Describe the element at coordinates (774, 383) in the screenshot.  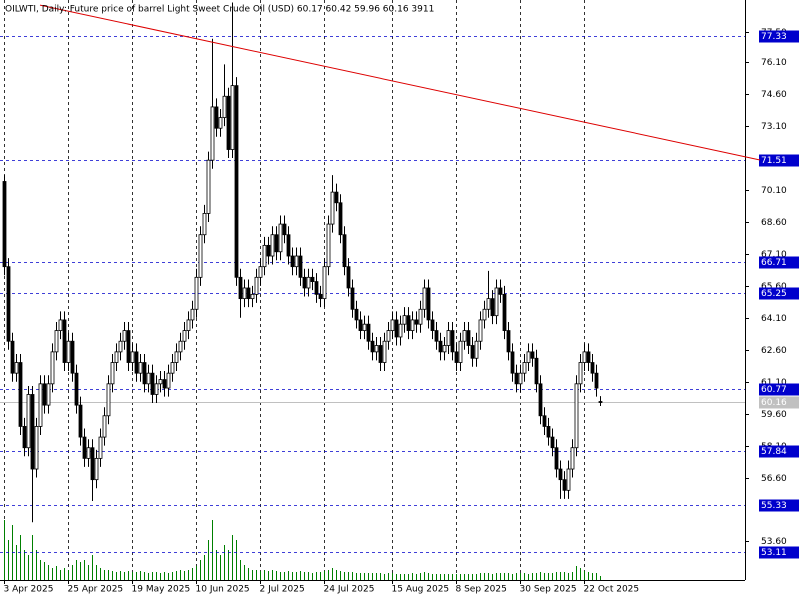
I see `y-tick-label: 61.10` at that location.